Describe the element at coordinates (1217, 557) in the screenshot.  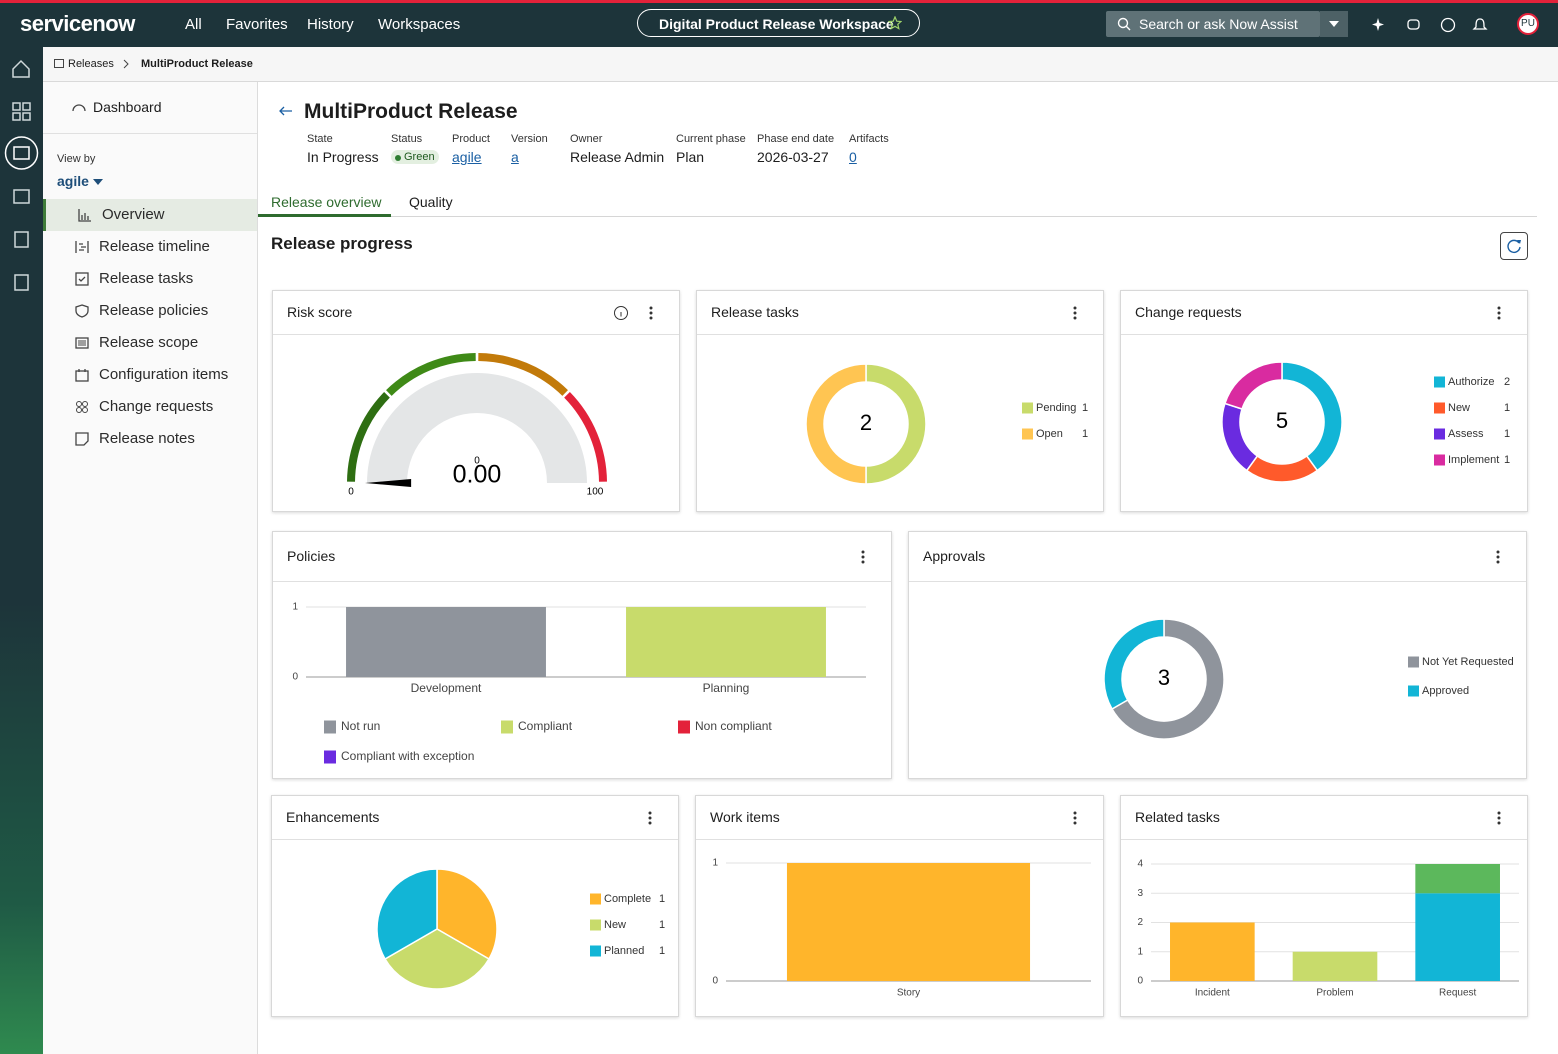
I see `widget-header: Approvals` at that location.